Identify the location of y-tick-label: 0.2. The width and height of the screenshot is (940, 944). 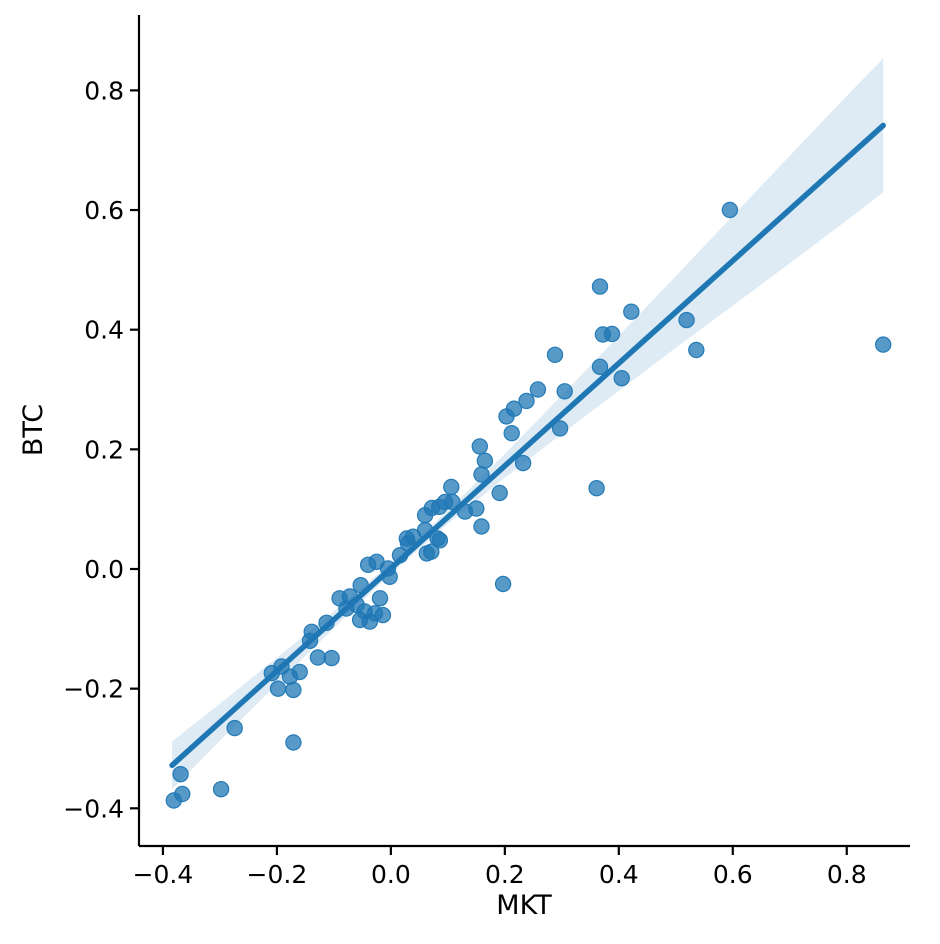
(104, 449).